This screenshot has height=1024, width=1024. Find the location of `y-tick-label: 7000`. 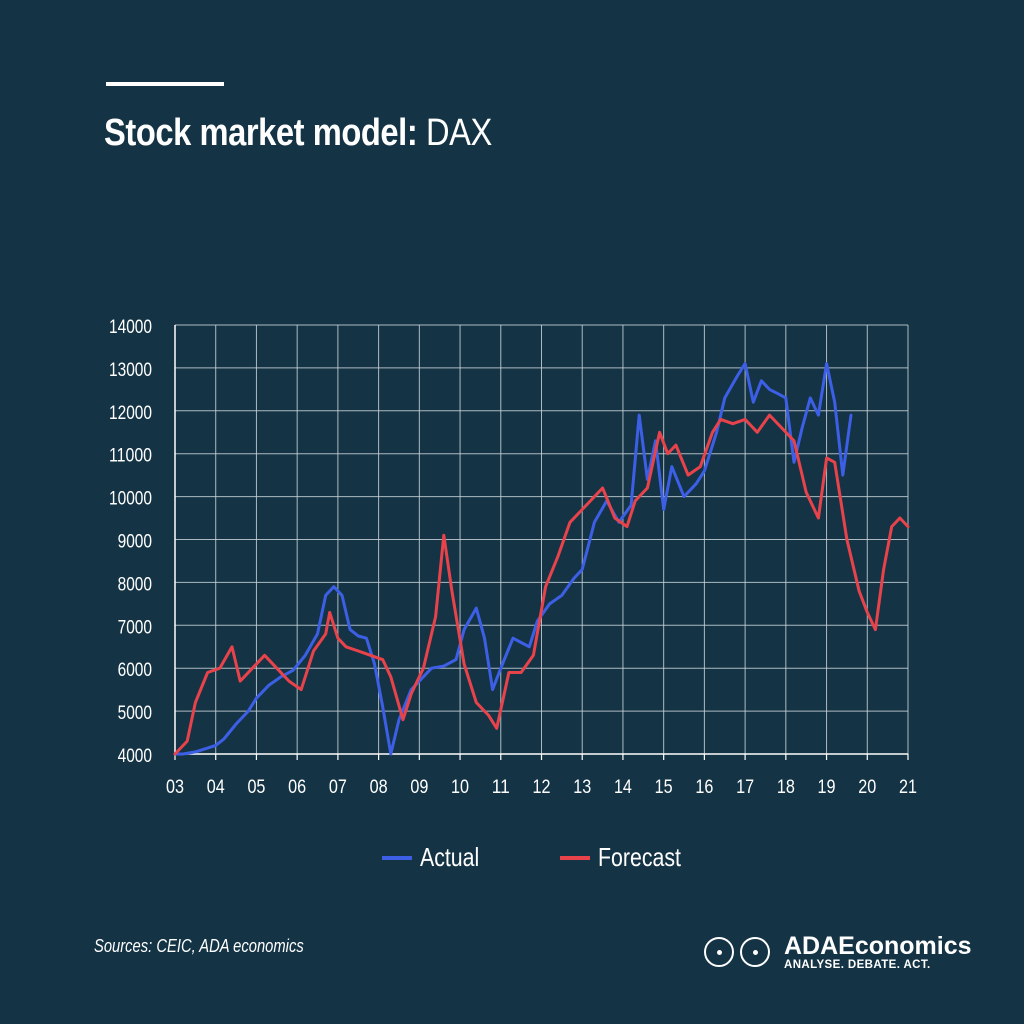

y-tick-label: 7000 is located at coordinates (135, 627).